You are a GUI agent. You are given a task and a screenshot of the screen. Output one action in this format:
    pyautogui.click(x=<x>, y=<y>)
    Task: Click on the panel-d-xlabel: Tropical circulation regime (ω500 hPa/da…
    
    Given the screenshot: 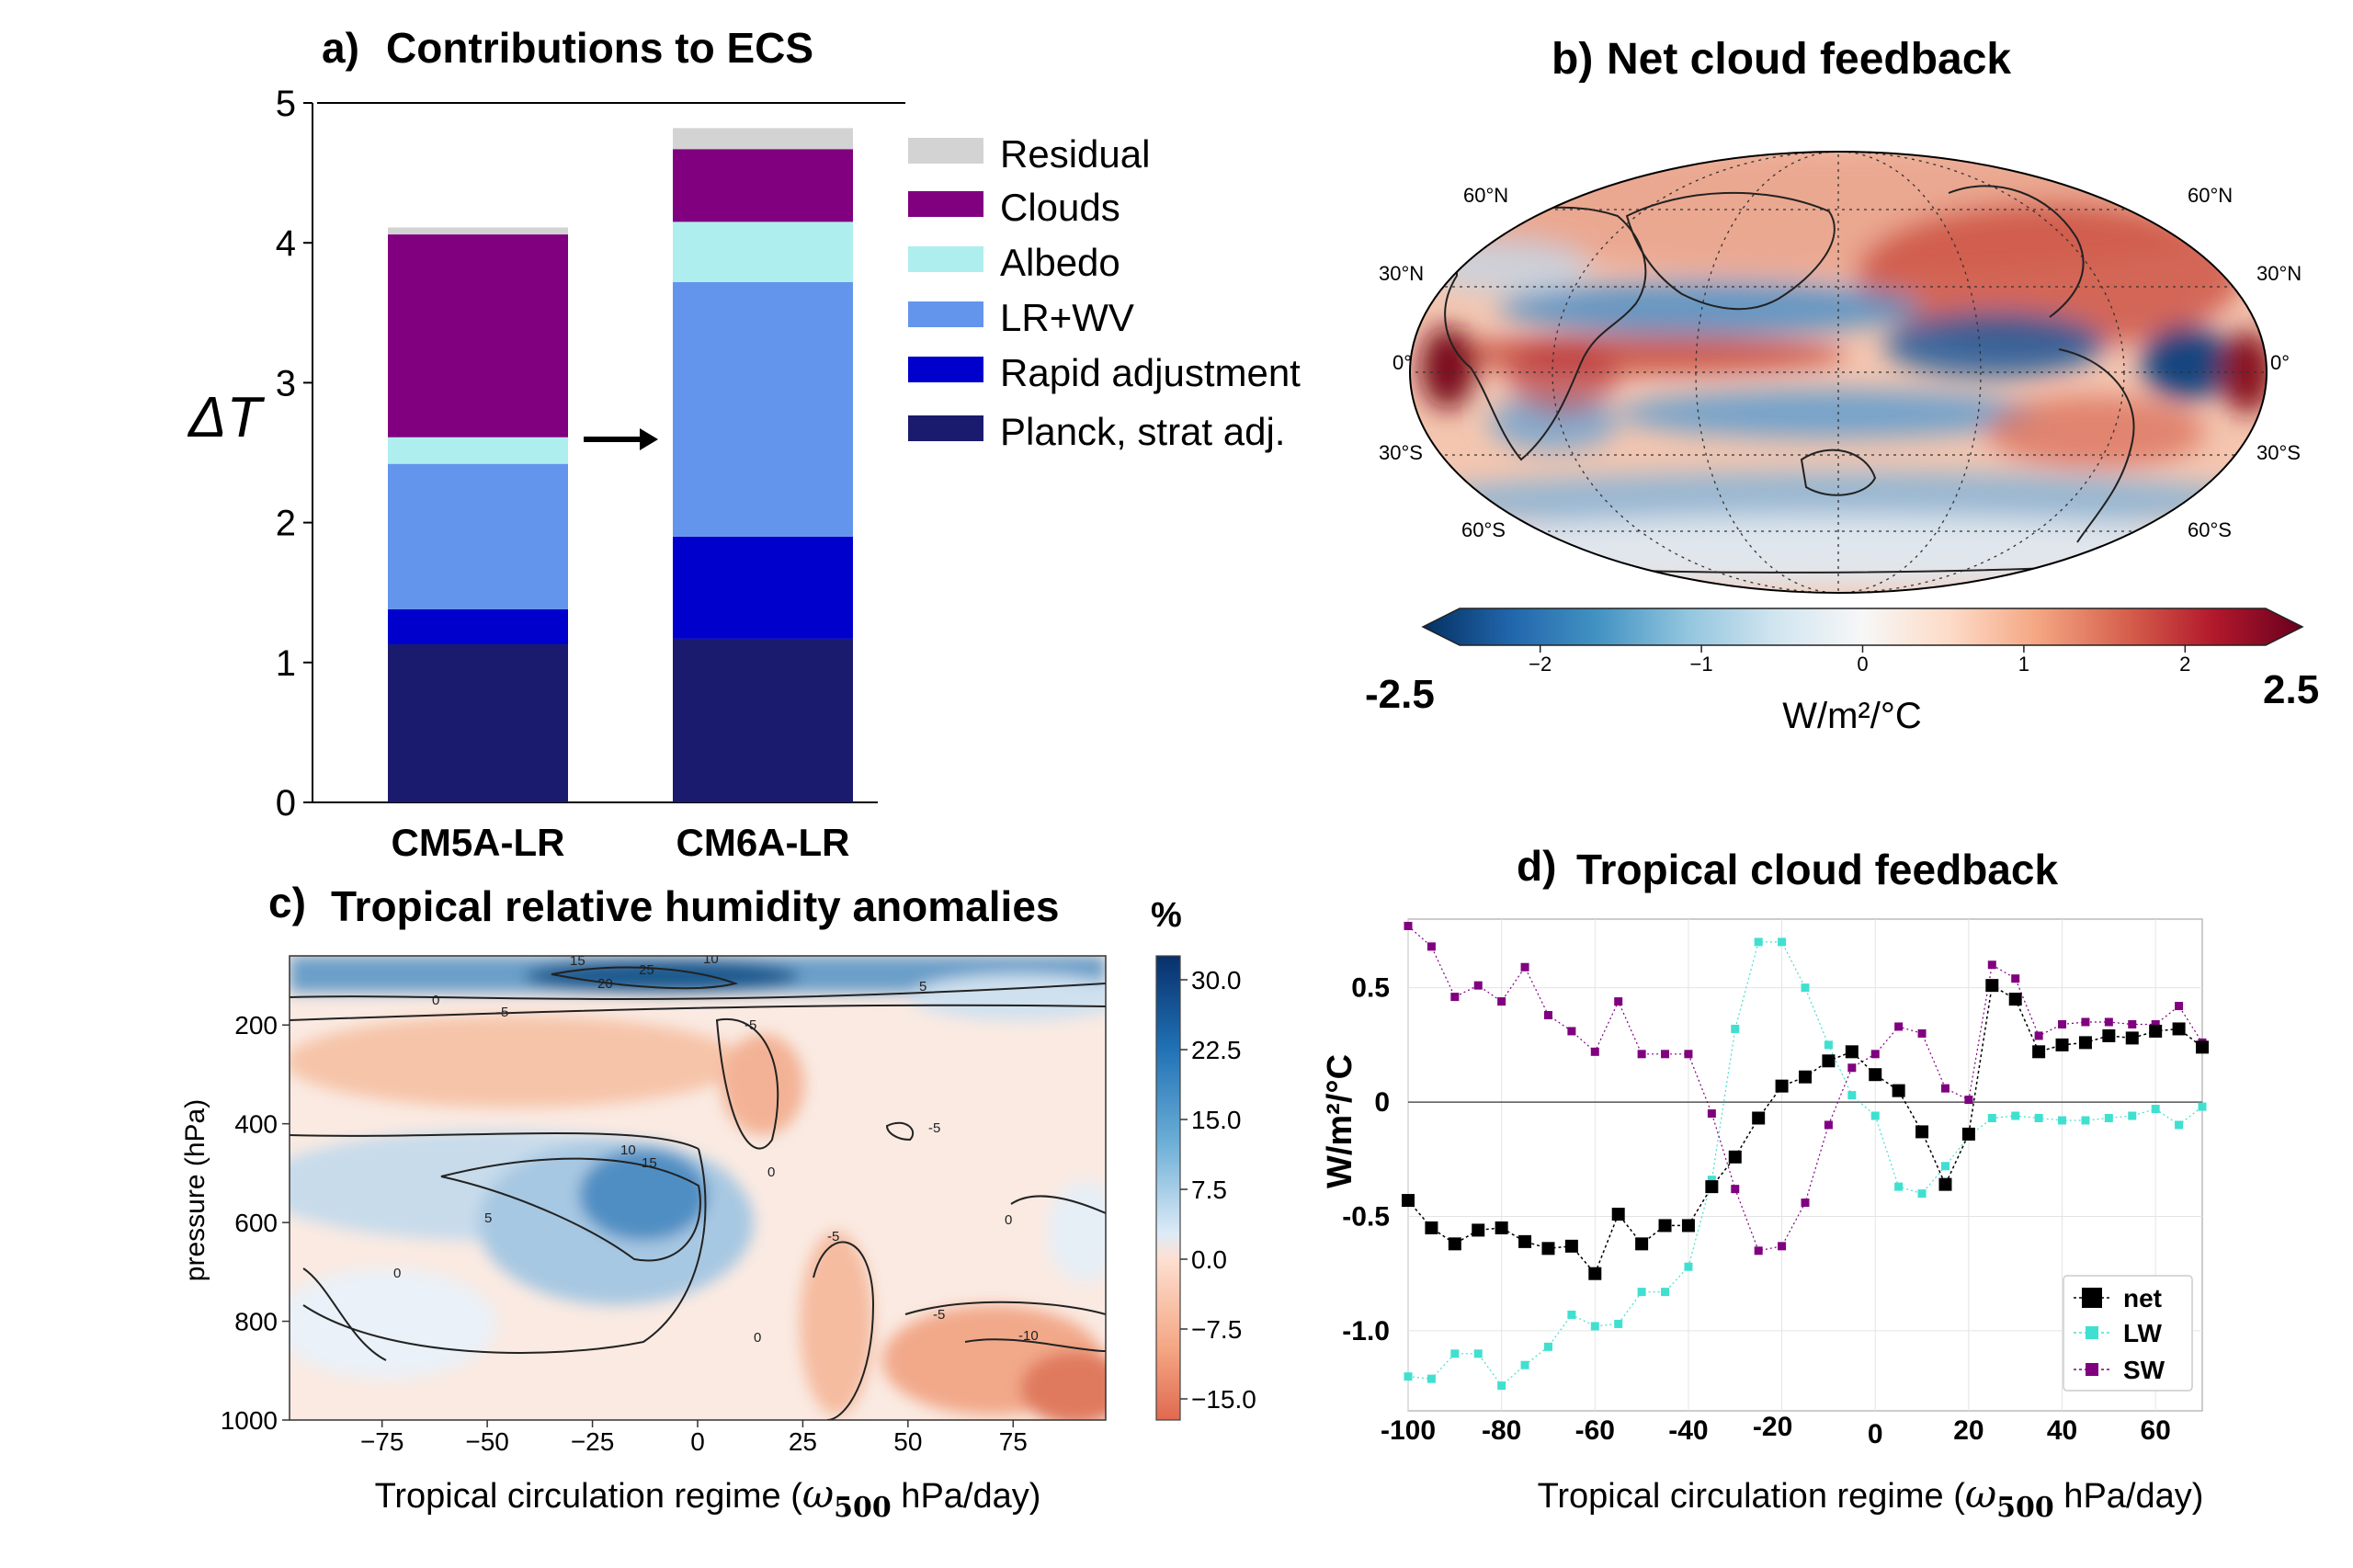 What is the action you would take?
    pyautogui.click(x=1871, y=1497)
    